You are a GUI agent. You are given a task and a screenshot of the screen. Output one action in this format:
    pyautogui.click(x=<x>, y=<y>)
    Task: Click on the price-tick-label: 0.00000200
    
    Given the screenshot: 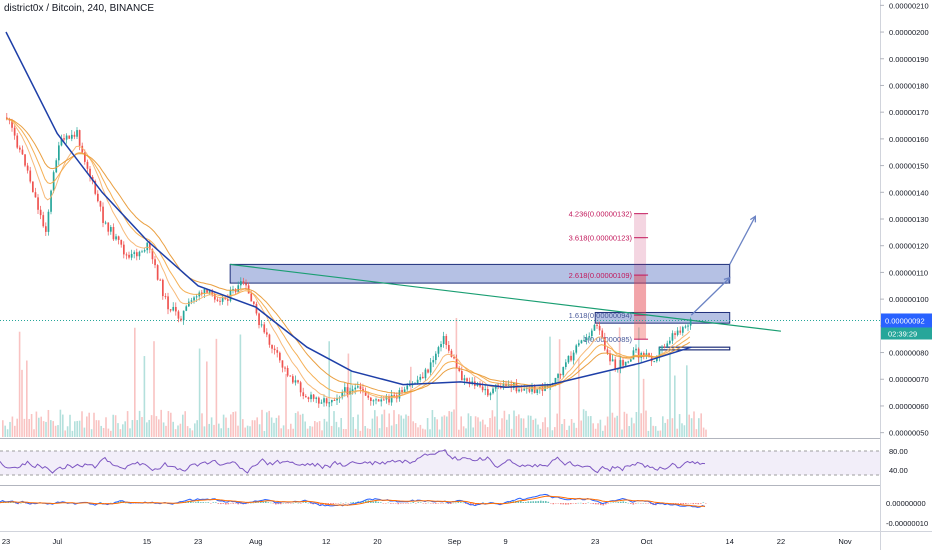 What is the action you would take?
    pyautogui.click(x=909, y=32)
    